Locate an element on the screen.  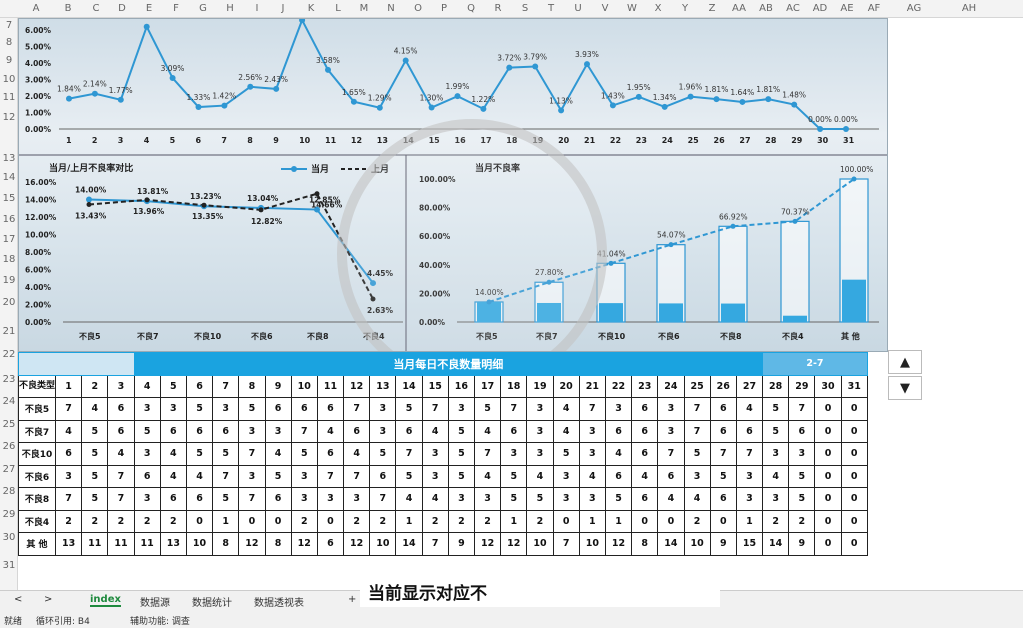
row-header: 25 is located at coordinates (9, 424).